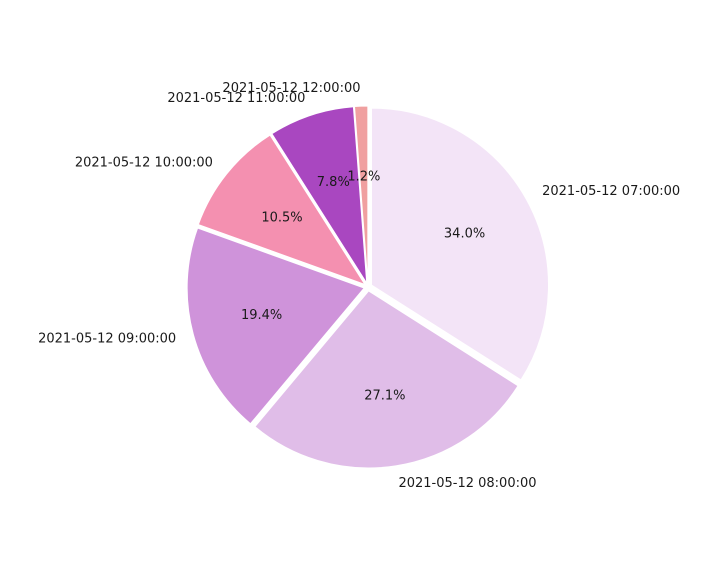  Describe the element at coordinates (107, 338) in the screenshot. I see `category-label: 2021-05-12 09:00:00` at that location.